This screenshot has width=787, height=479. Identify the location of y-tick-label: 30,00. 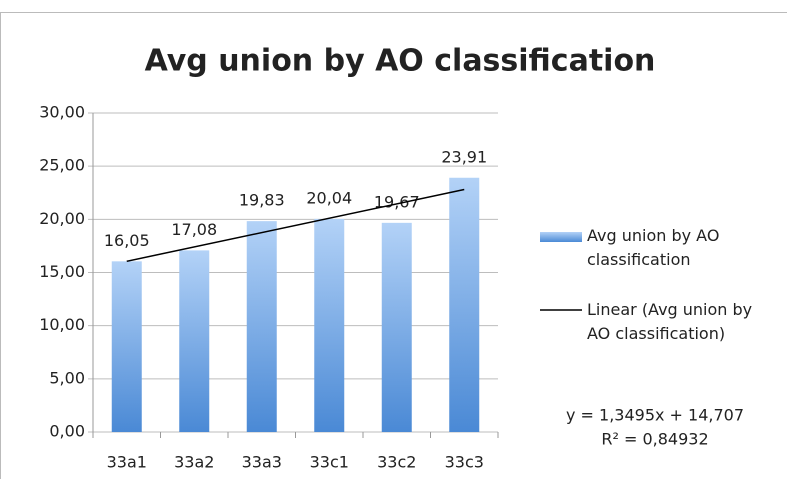
(62, 112).